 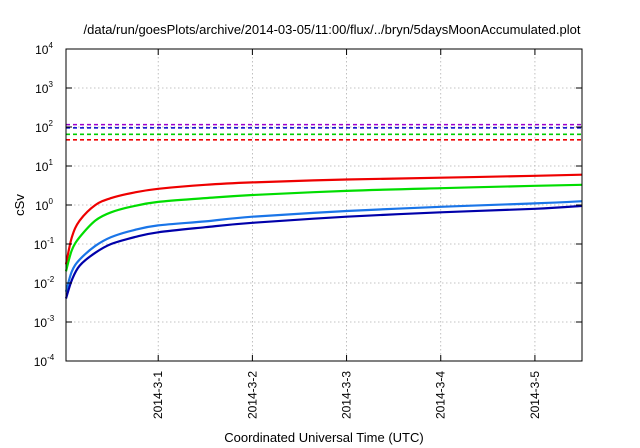 I want to click on x-tick-labels: 2014-3-1 2014-3-2 2014-3-3 2014-3-4 2014-3-5, so click(x=346, y=395).